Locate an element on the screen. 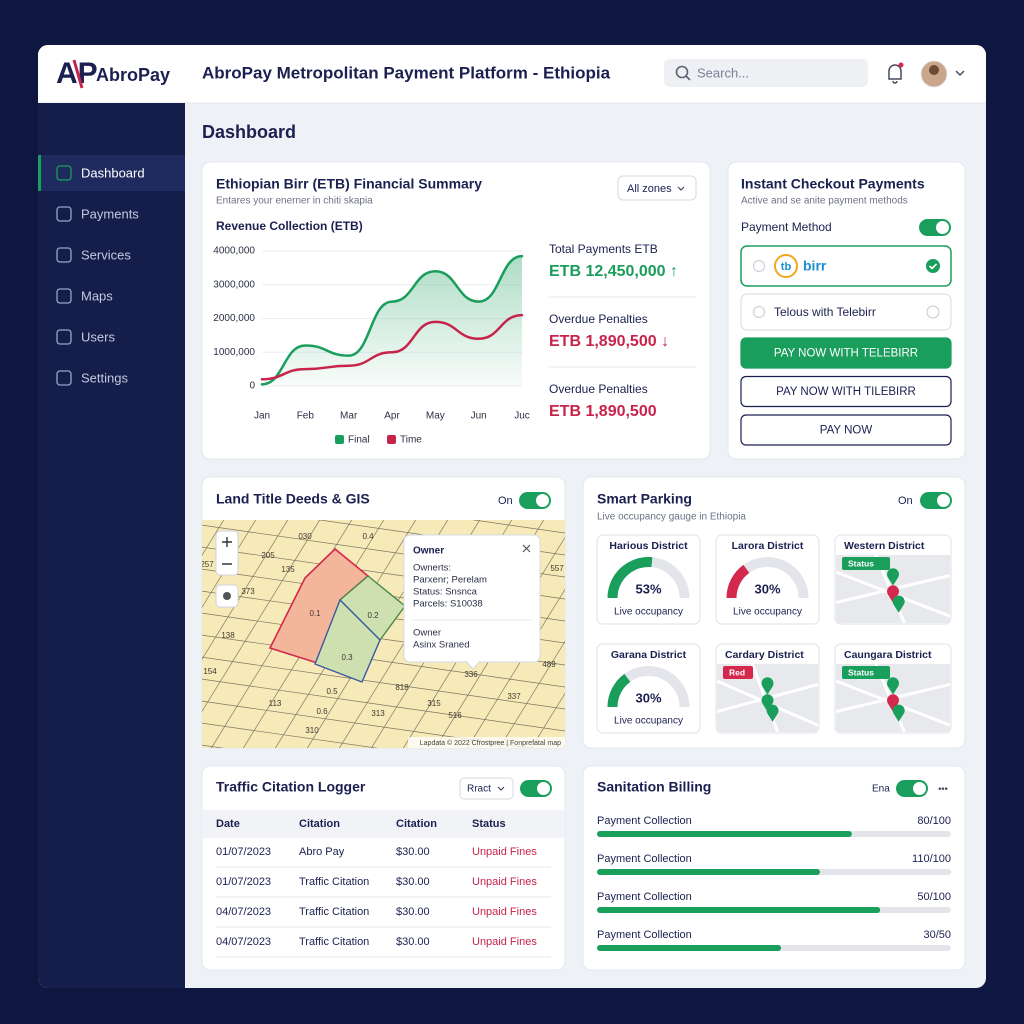 The height and width of the screenshot is (1024, 1024). x-tick-label: May is located at coordinates (435, 416).